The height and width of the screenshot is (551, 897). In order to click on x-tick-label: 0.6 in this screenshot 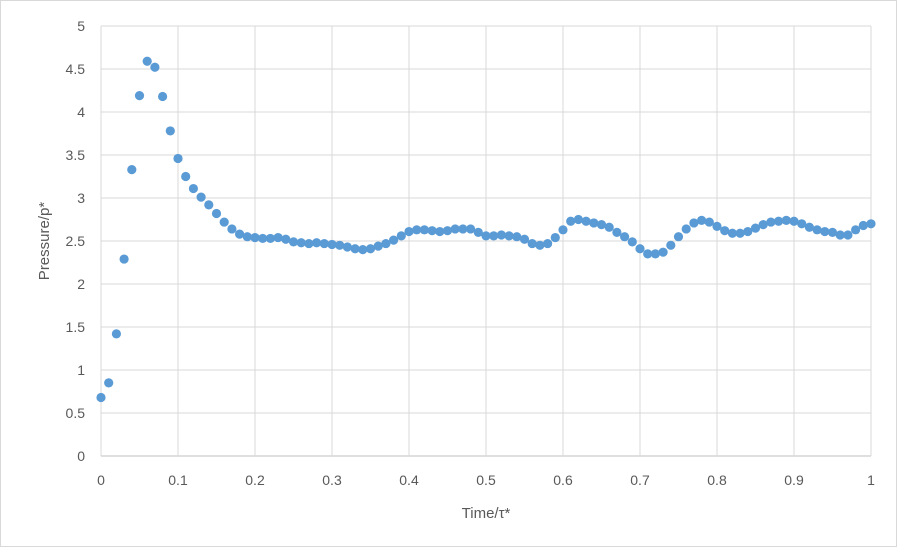, I will do `click(563, 480)`.